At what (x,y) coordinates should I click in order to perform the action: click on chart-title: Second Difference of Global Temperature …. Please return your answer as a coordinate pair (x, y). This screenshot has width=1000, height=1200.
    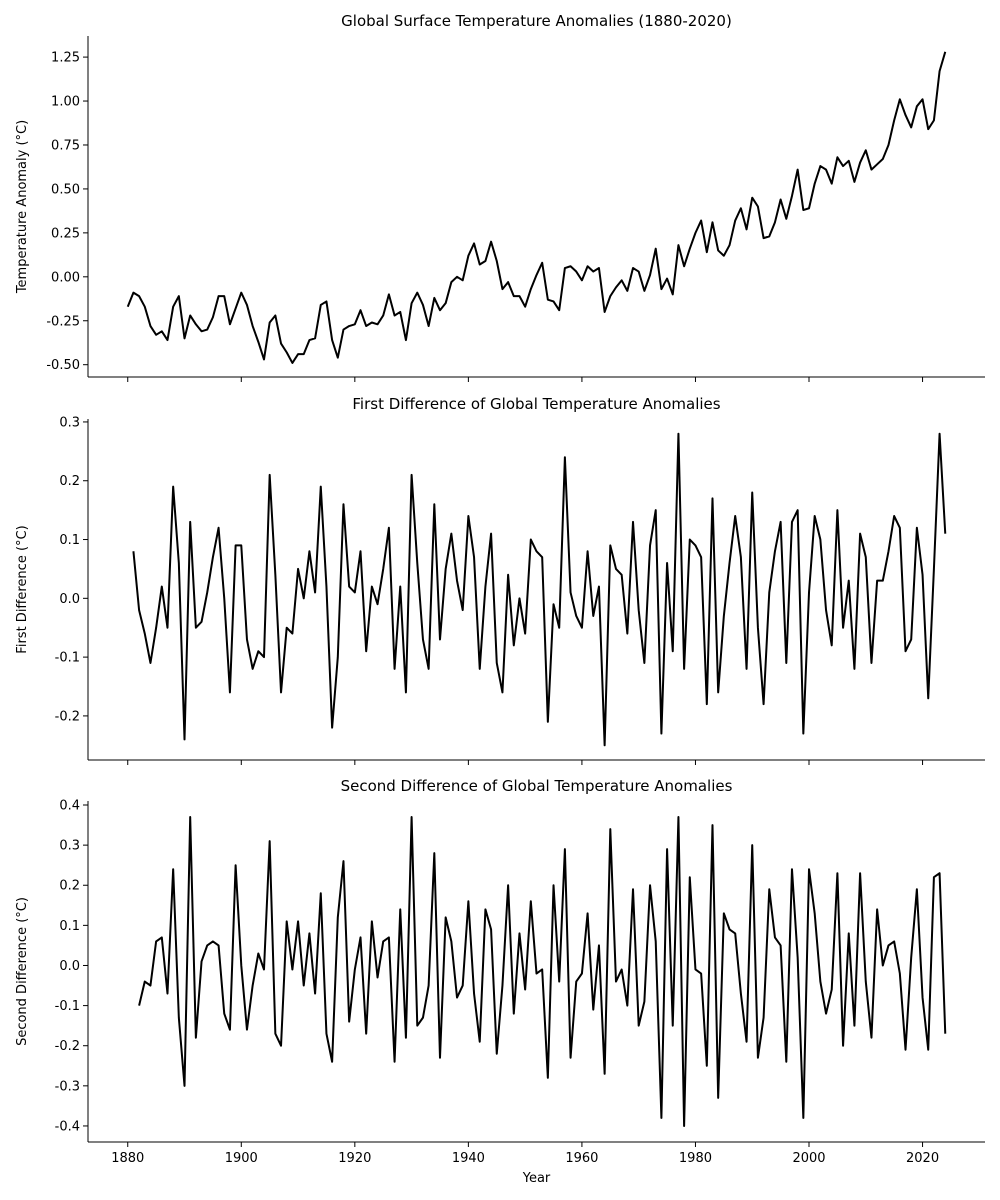
    Looking at the image, I should click on (537, 786).